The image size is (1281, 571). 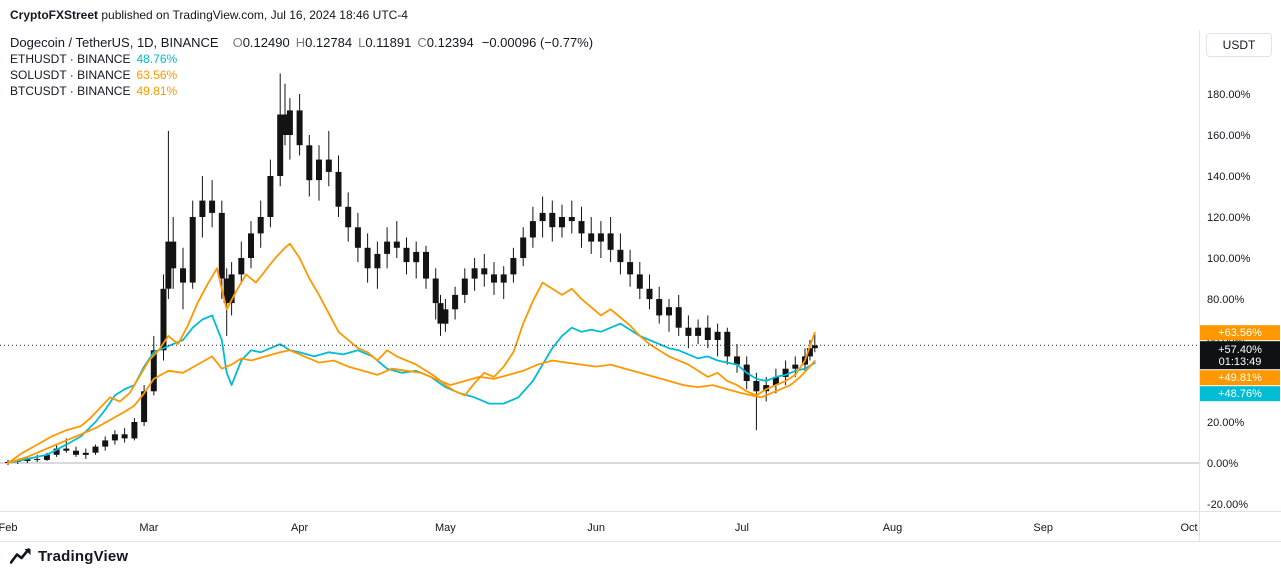 I want to click on x-axis-label: Oct, so click(x=1188, y=528).